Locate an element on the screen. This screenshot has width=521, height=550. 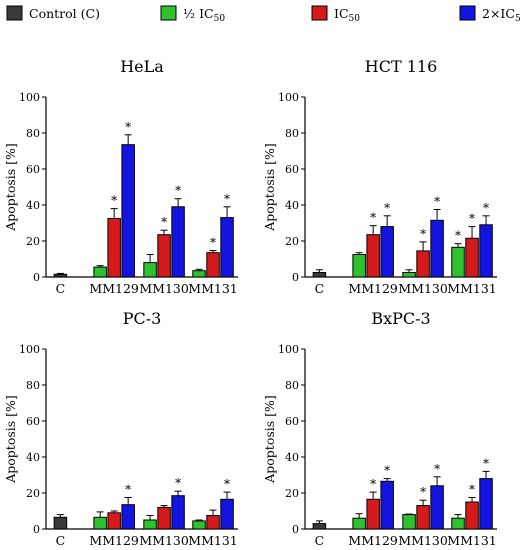
legend-label: IC50 is located at coordinates (347, 15).